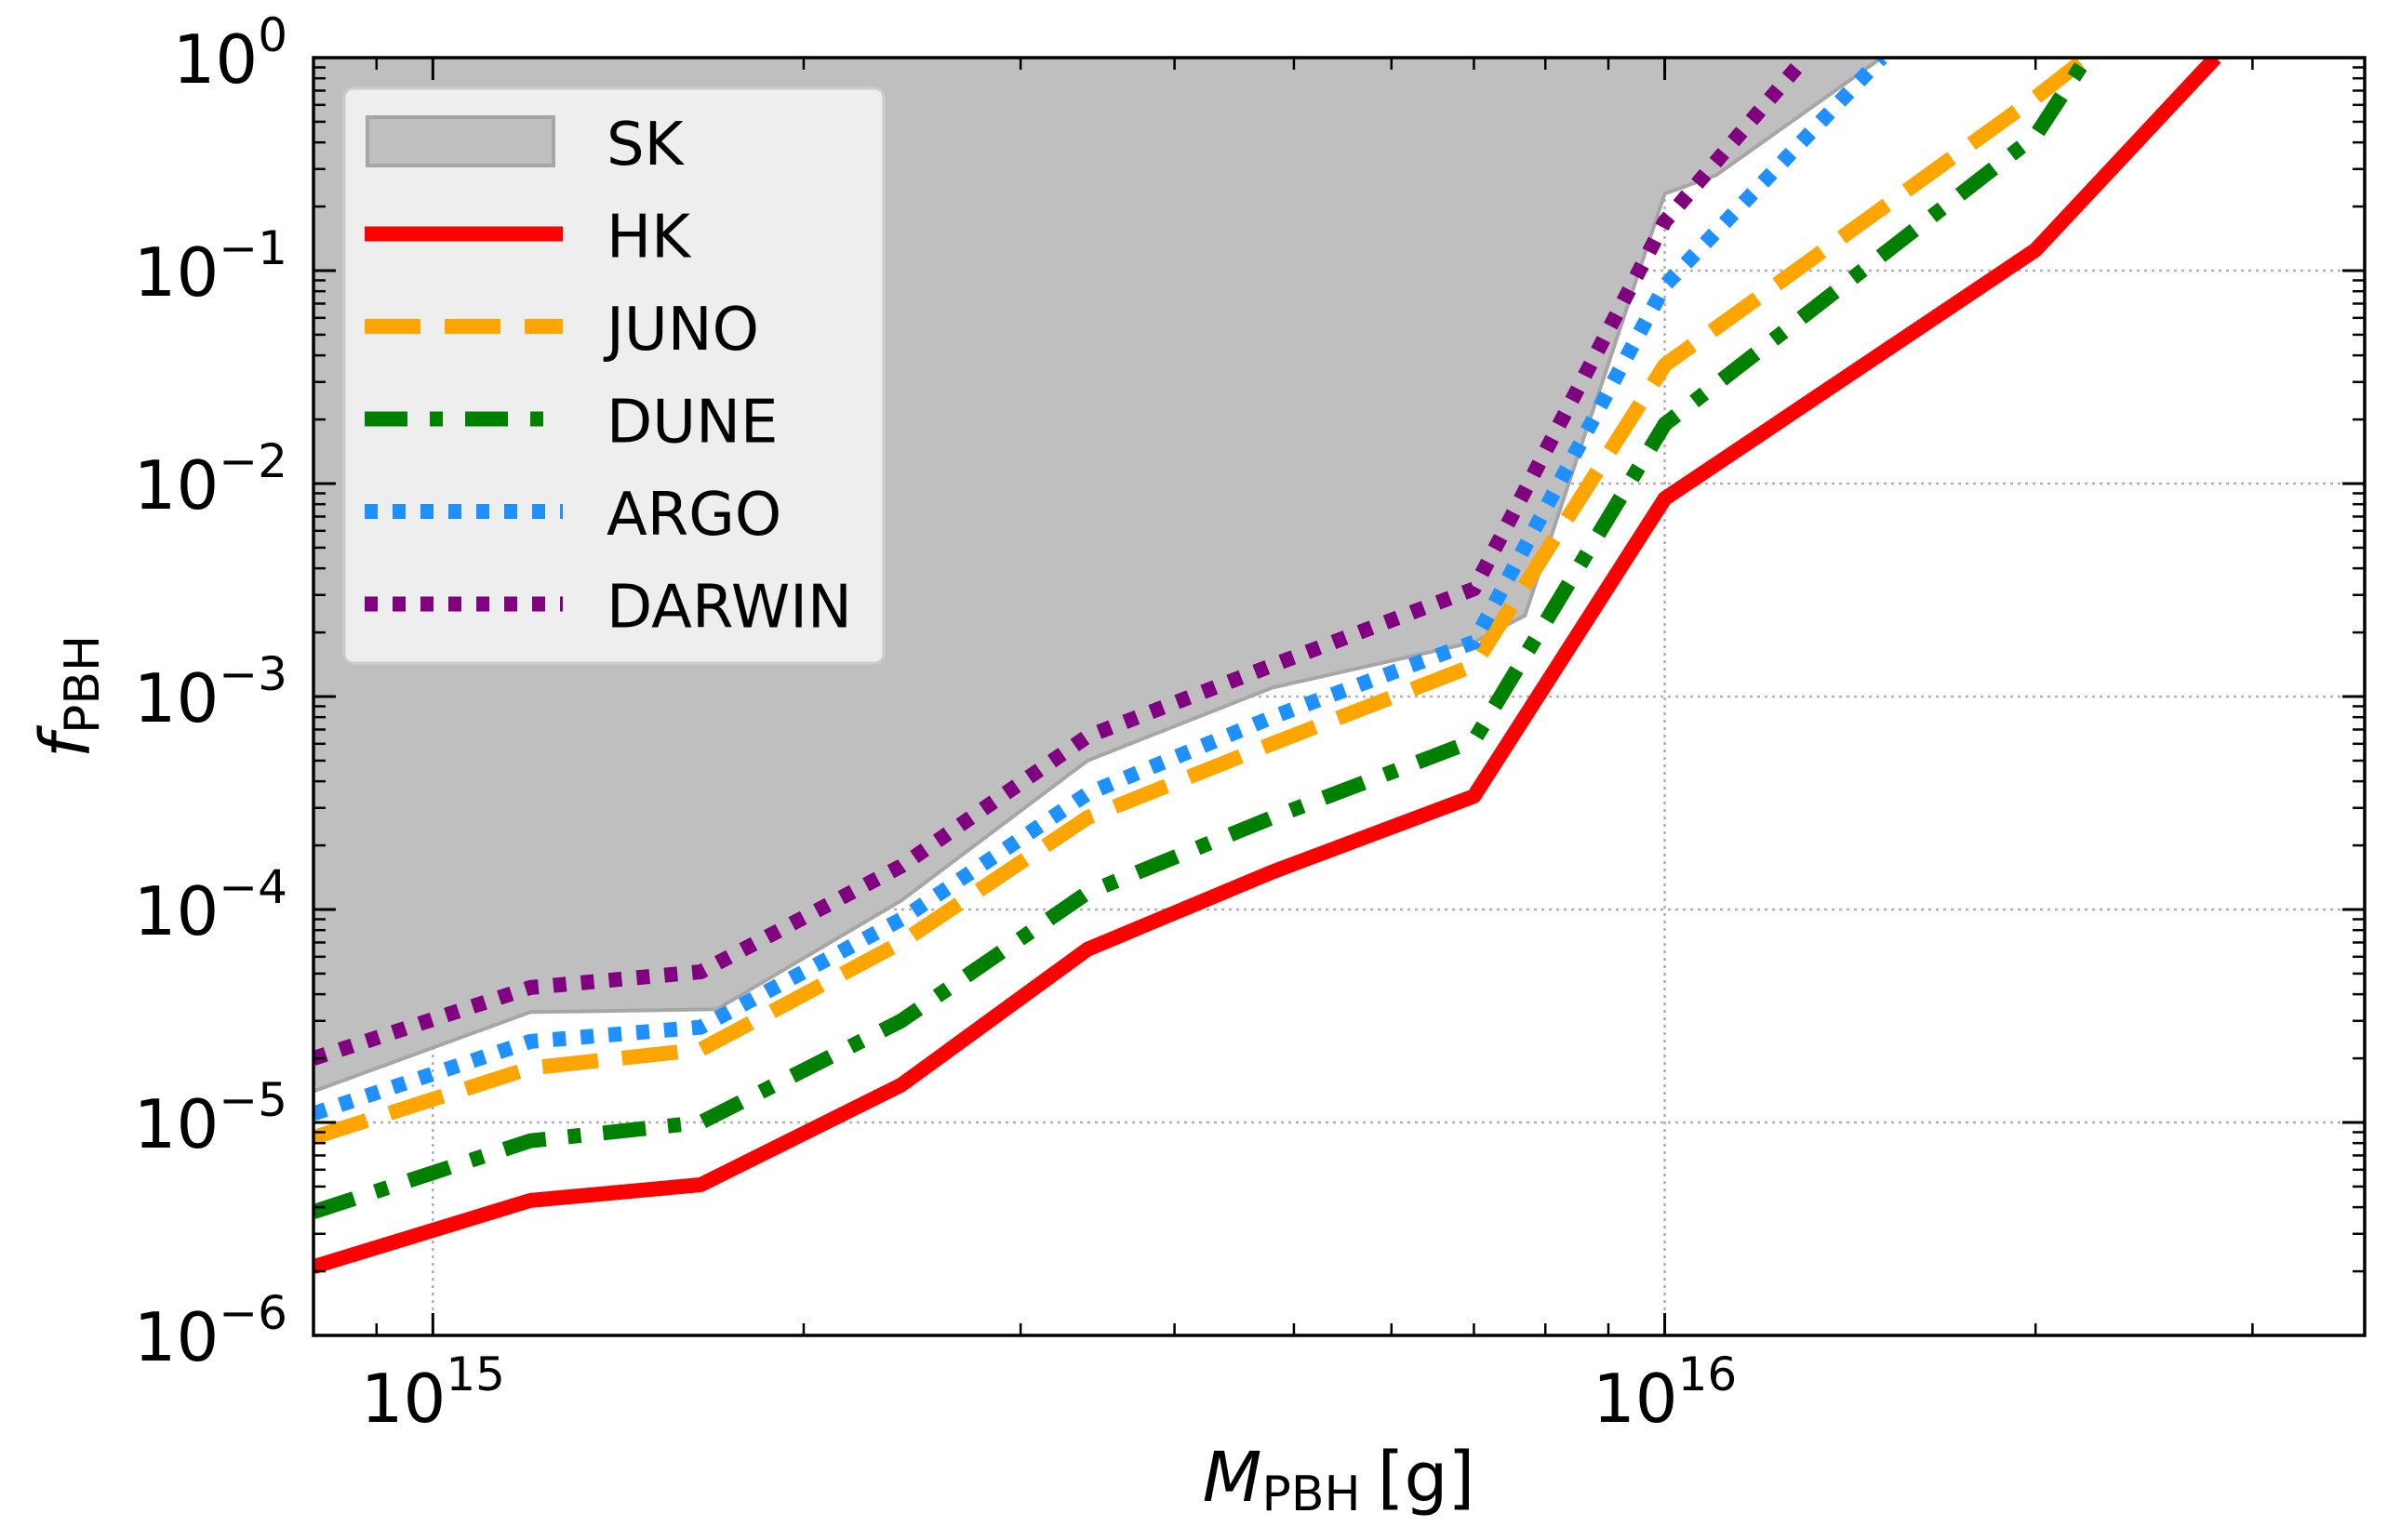  What do you see at coordinates (649, 238) in the screenshot?
I see `legend-label-hk: HK` at bounding box center [649, 238].